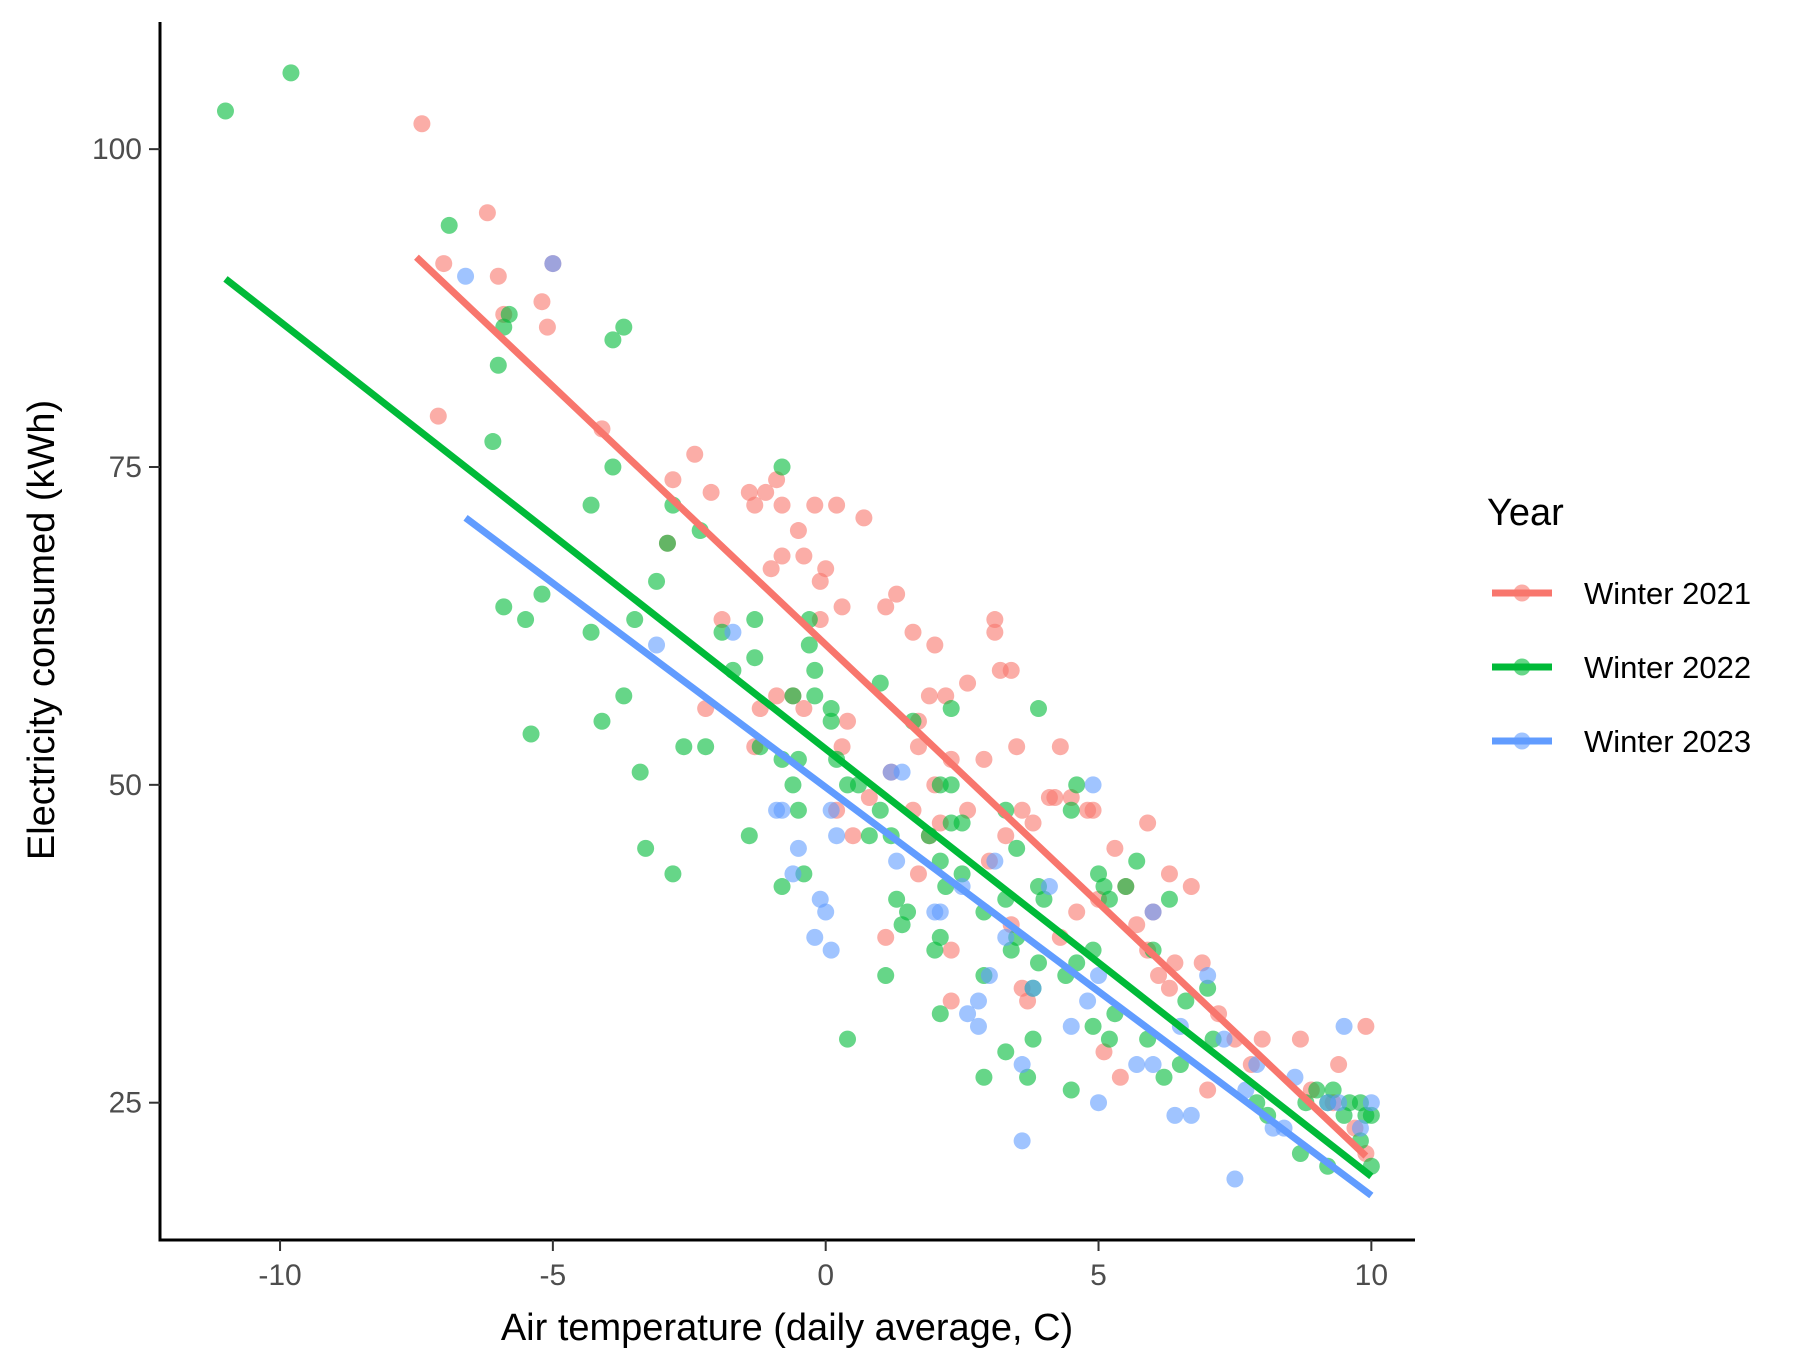  I want to click on legend-items: Winter 2021 Winter 2022 Winter 2023, so click(1621, 667).